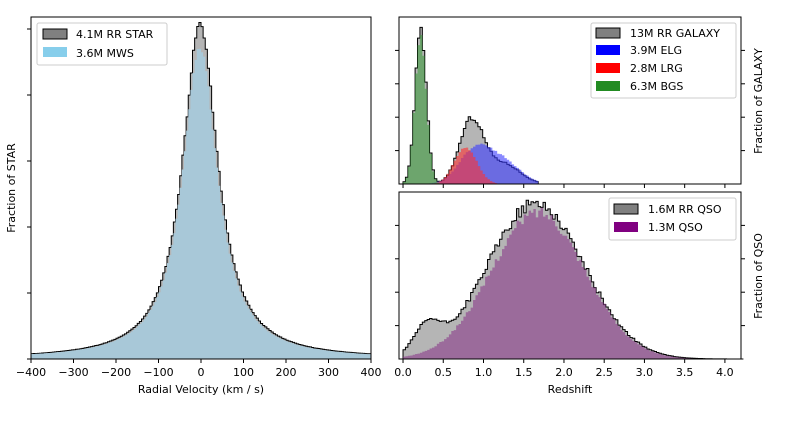 The width and height of the screenshot is (792, 422). I want to click on bottom-right-legend: 1.6M RR QSO 1.3M QSO, so click(672, 219).